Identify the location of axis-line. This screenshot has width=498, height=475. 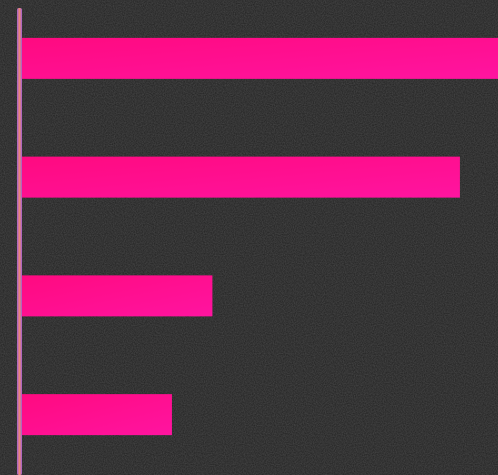
(19, 241).